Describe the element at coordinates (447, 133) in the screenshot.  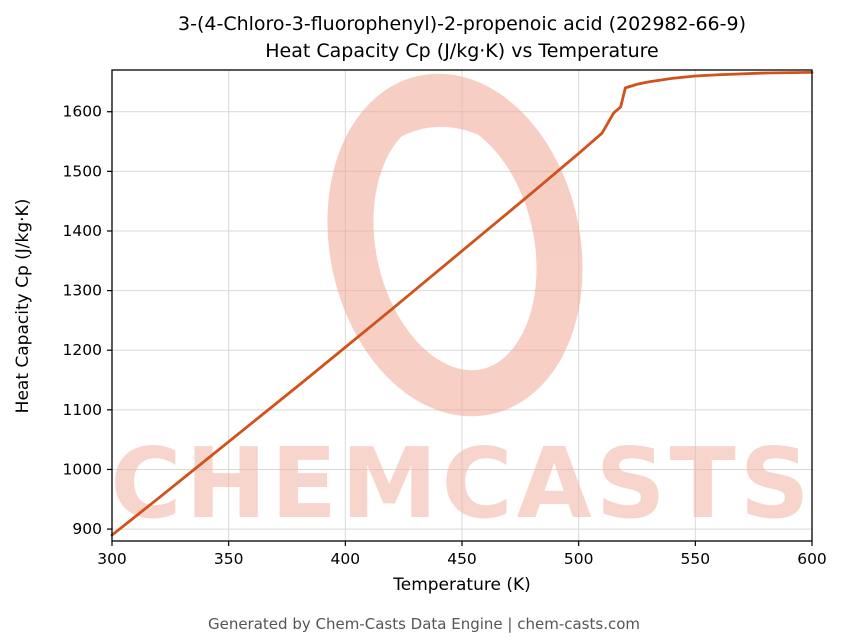
I see `watermark-ring-accent` at that location.